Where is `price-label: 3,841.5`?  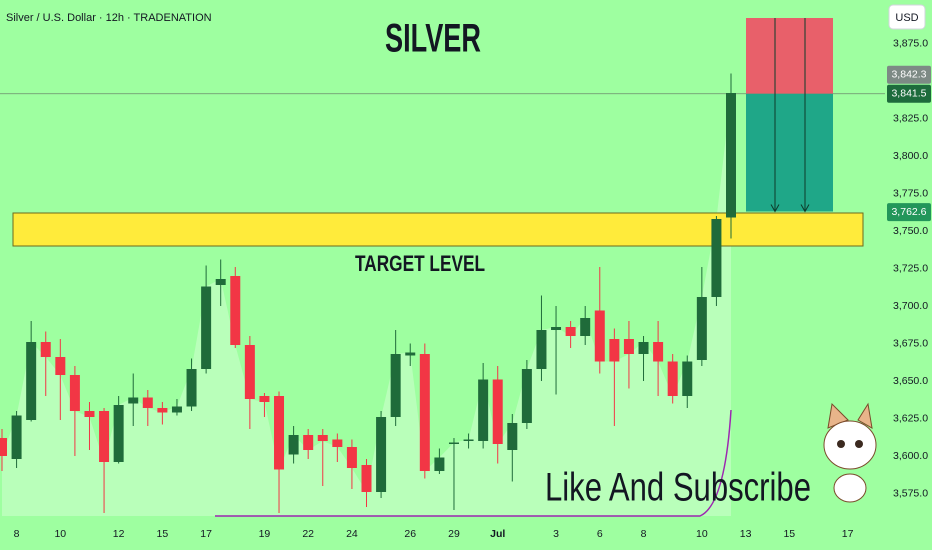
price-label: 3,841.5 is located at coordinates (908, 94).